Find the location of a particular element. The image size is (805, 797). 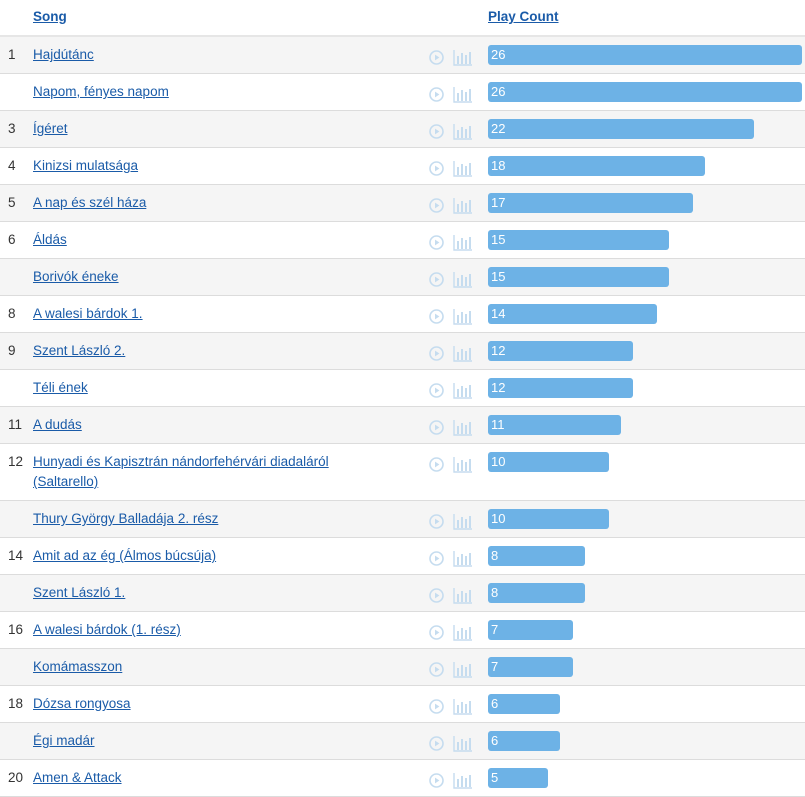

song-title-link: Hajdútánc is located at coordinates (63, 54).